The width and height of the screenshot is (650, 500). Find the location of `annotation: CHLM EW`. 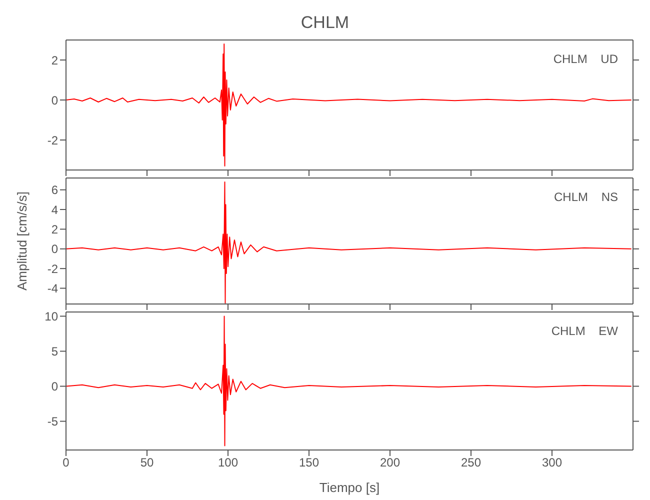

annotation: CHLM EW is located at coordinates (584, 331).